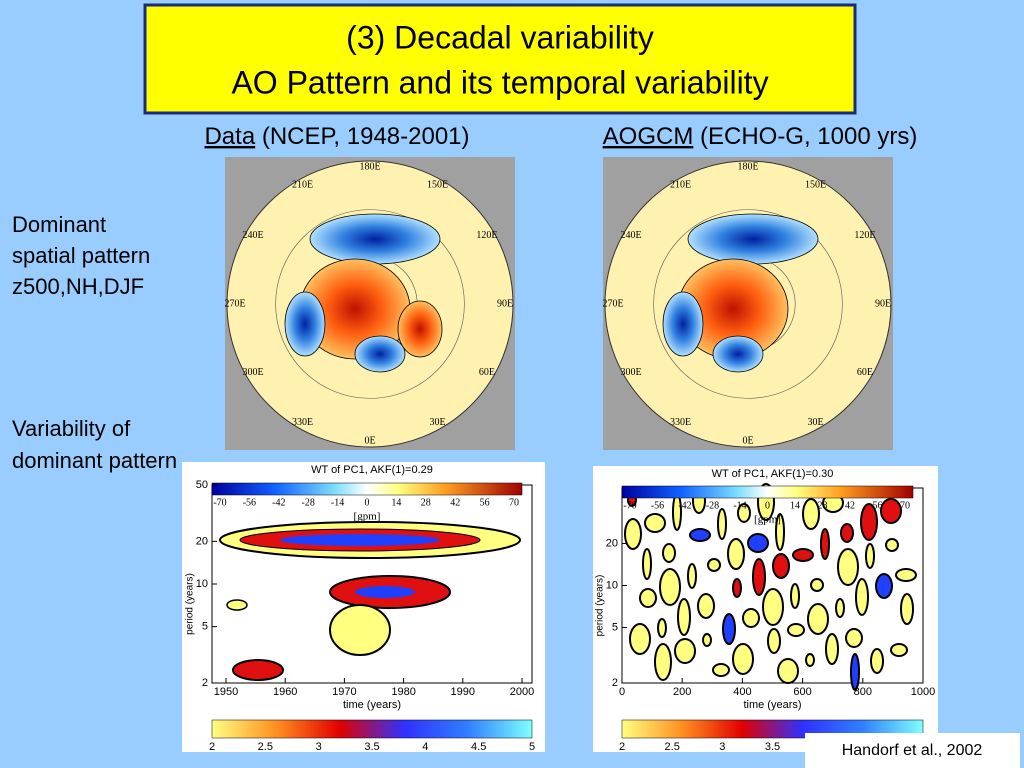  What do you see at coordinates (344, 692) in the screenshot?
I see `x-tick-label: 1970` at bounding box center [344, 692].